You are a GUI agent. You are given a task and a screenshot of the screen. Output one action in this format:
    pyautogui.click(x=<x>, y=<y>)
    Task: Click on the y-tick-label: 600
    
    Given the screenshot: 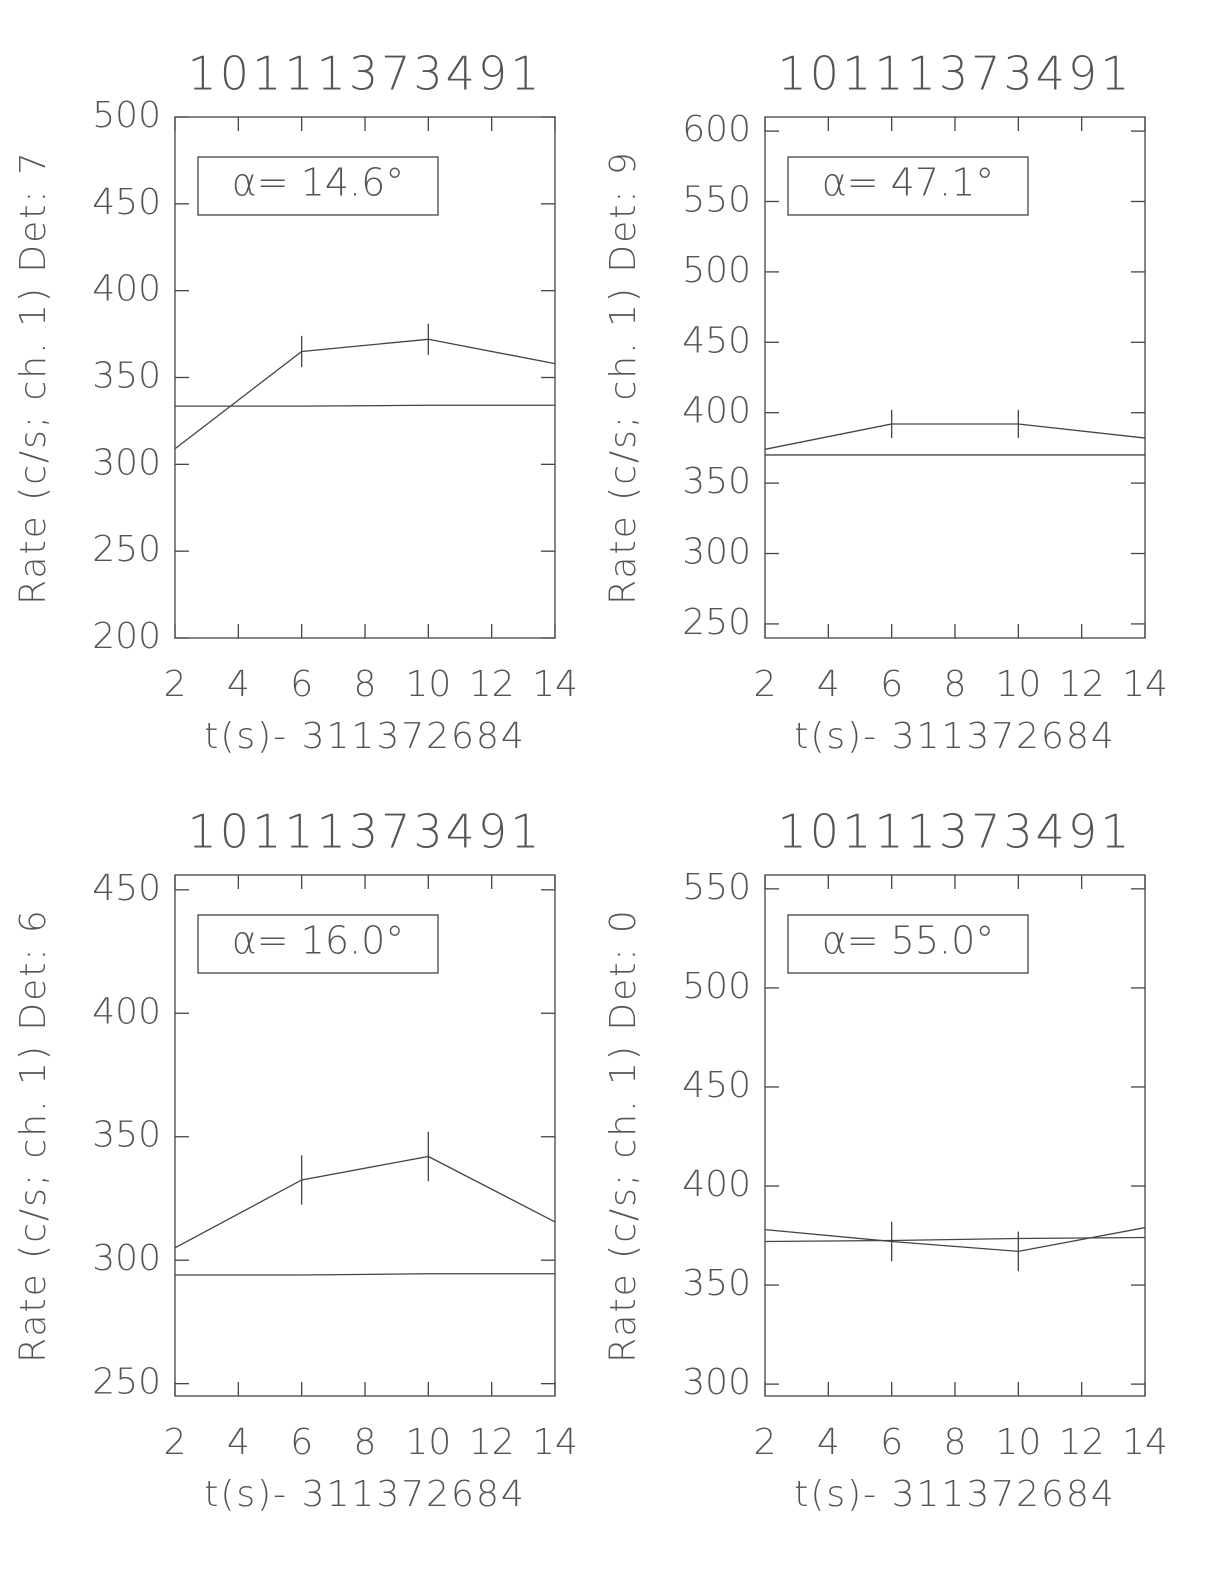 What is the action you would take?
    pyautogui.click(x=716, y=129)
    